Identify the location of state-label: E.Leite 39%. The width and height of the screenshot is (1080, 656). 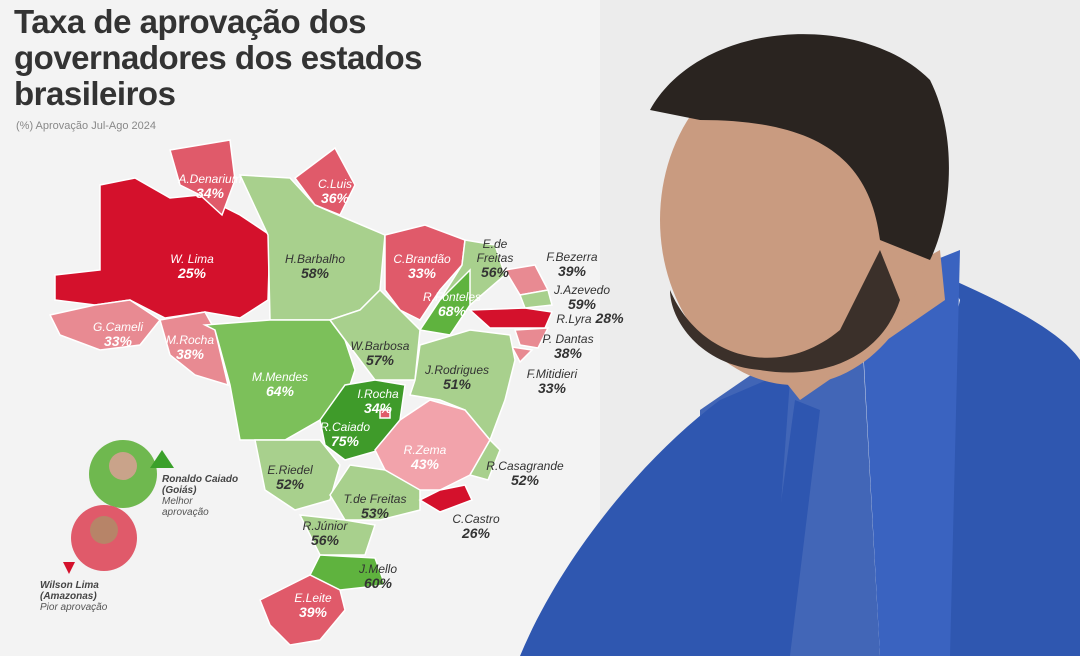
(312, 605).